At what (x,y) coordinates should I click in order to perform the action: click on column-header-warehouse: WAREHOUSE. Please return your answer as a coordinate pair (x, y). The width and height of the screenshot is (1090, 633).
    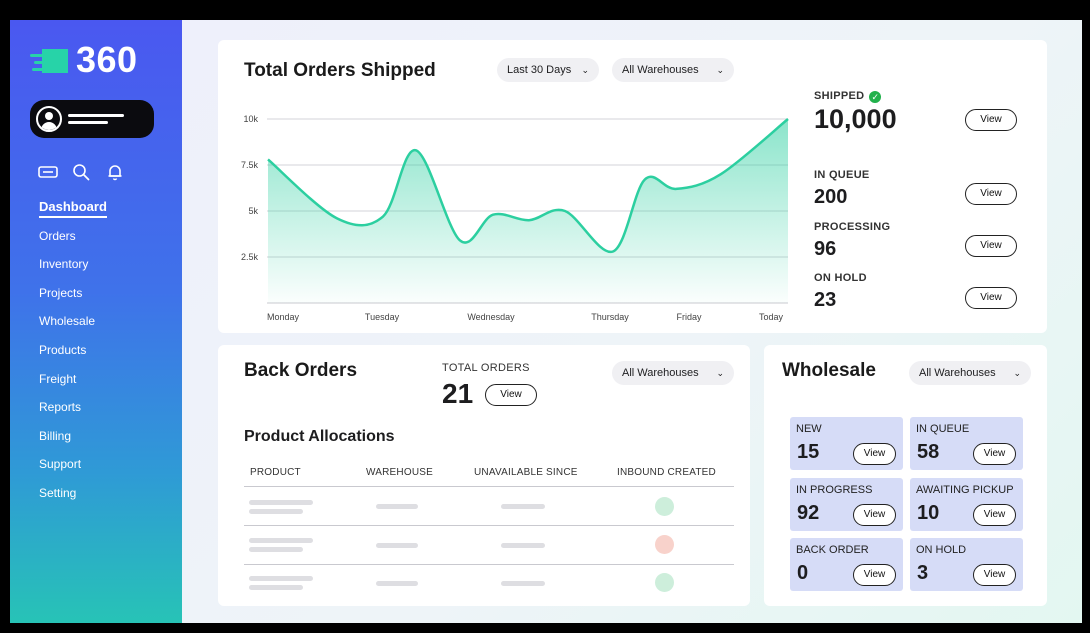
    Looking at the image, I should click on (399, 472).